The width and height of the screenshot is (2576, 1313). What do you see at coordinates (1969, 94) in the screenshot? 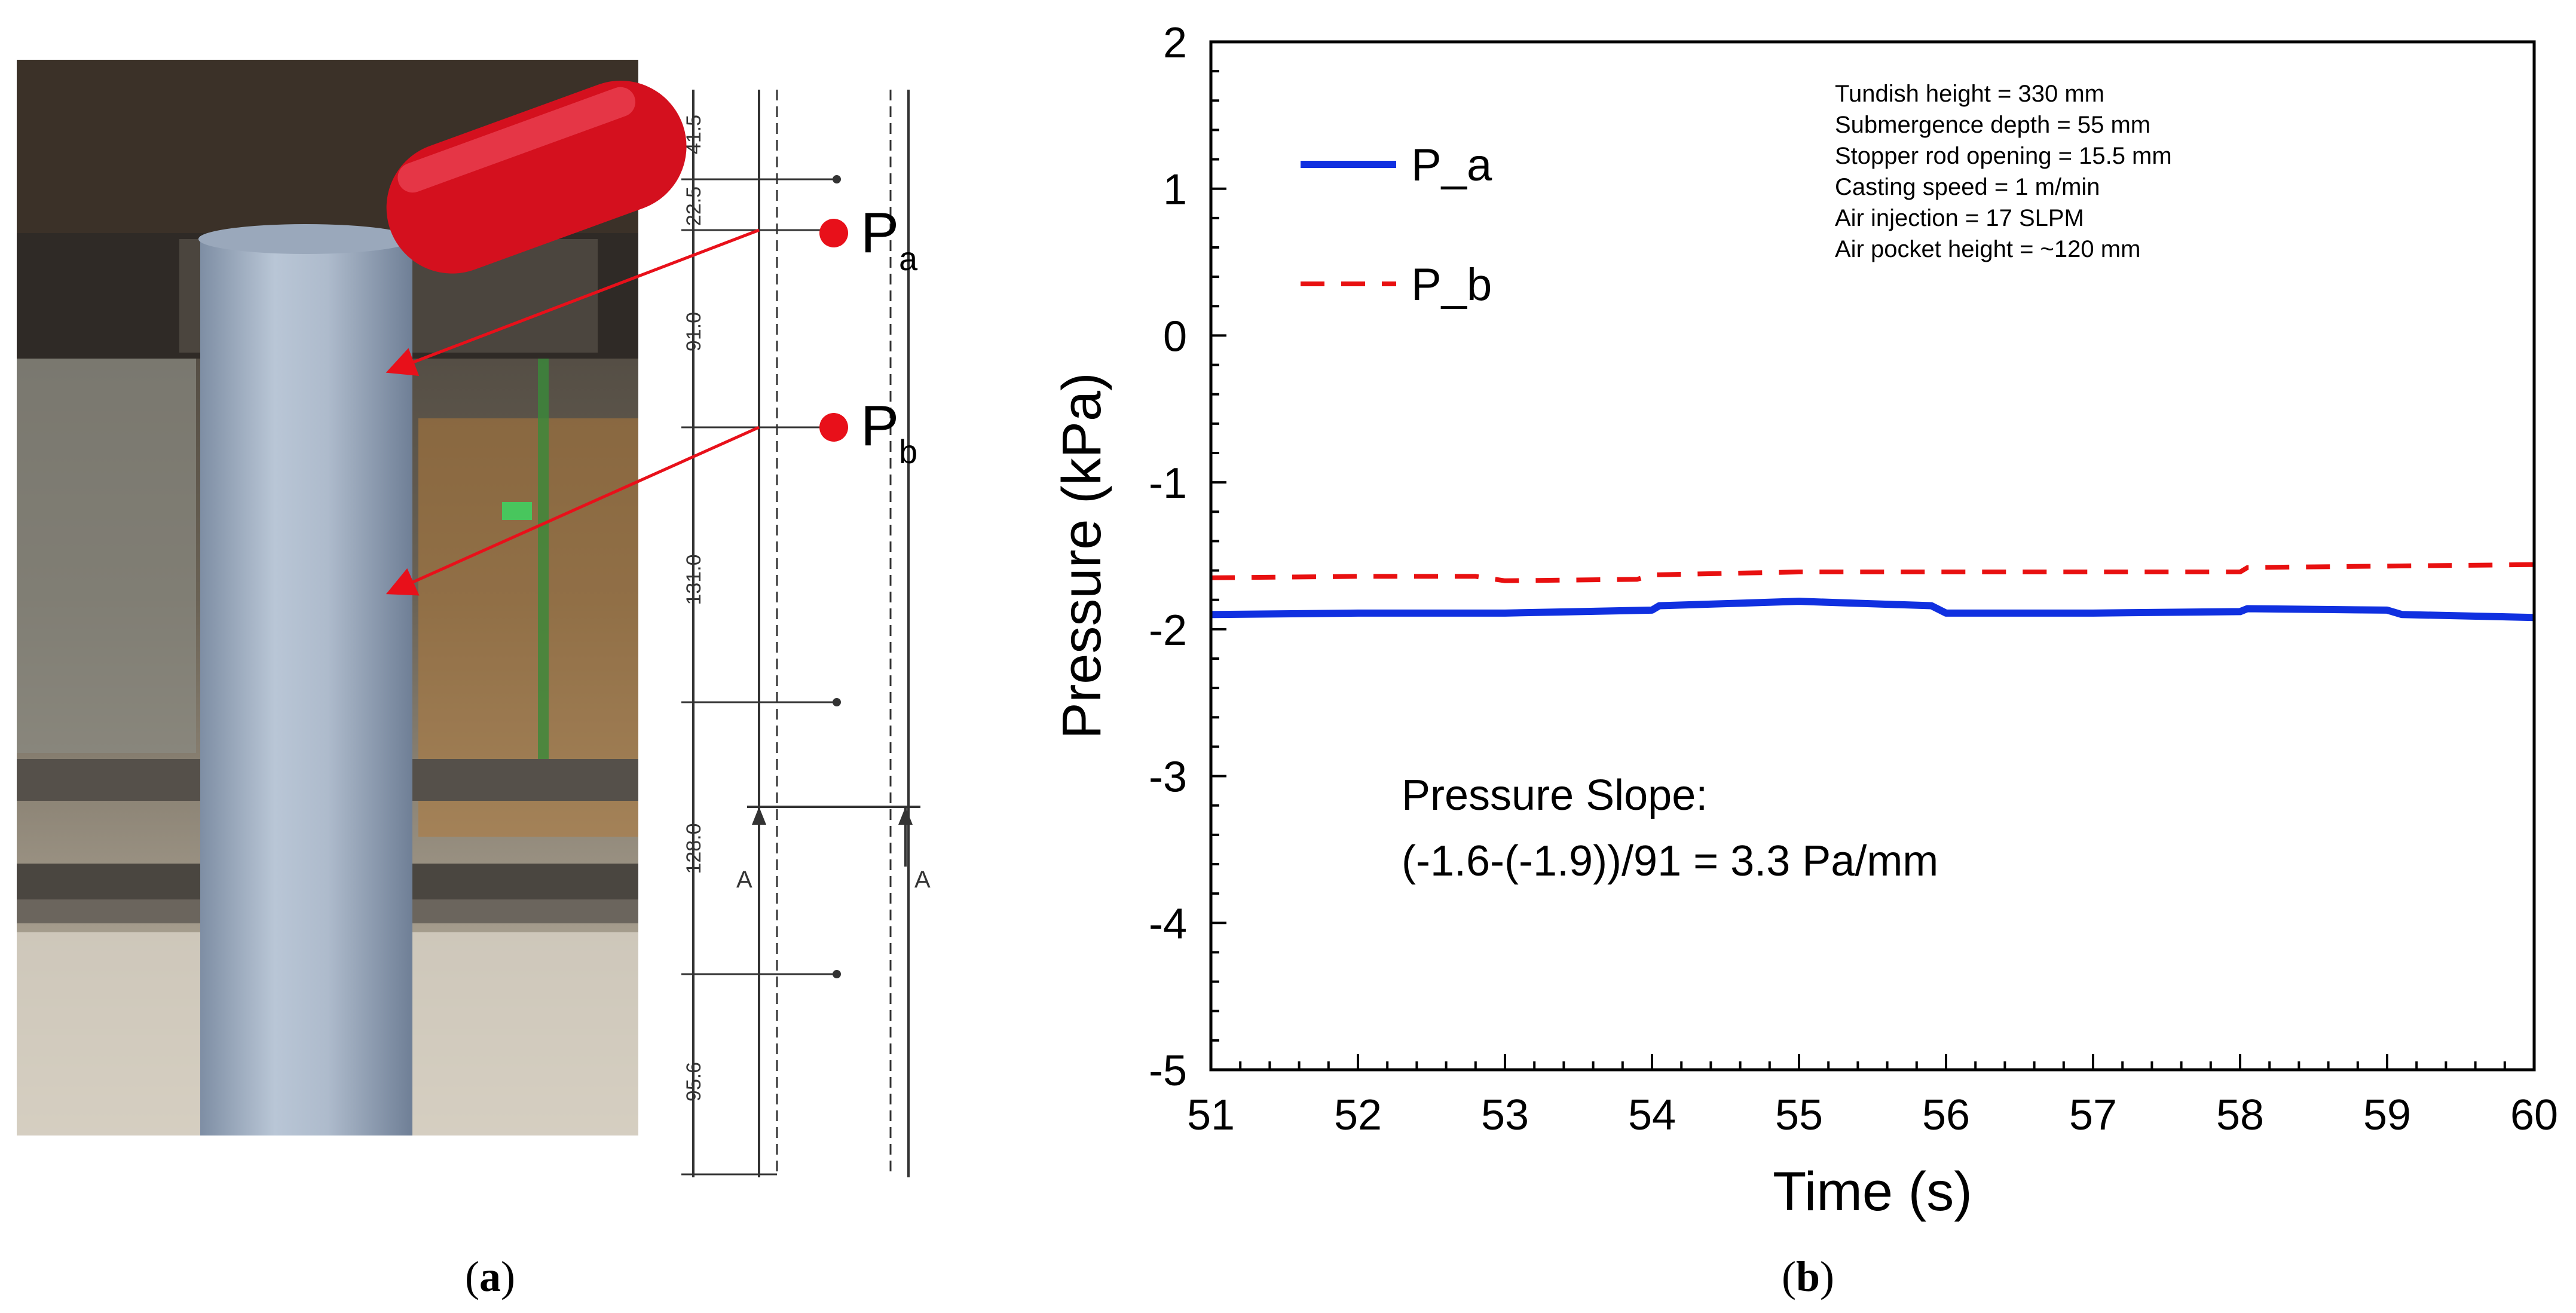
I see `condition-line: Tundish height = 330 mm` at bounding box center [1969, 94].